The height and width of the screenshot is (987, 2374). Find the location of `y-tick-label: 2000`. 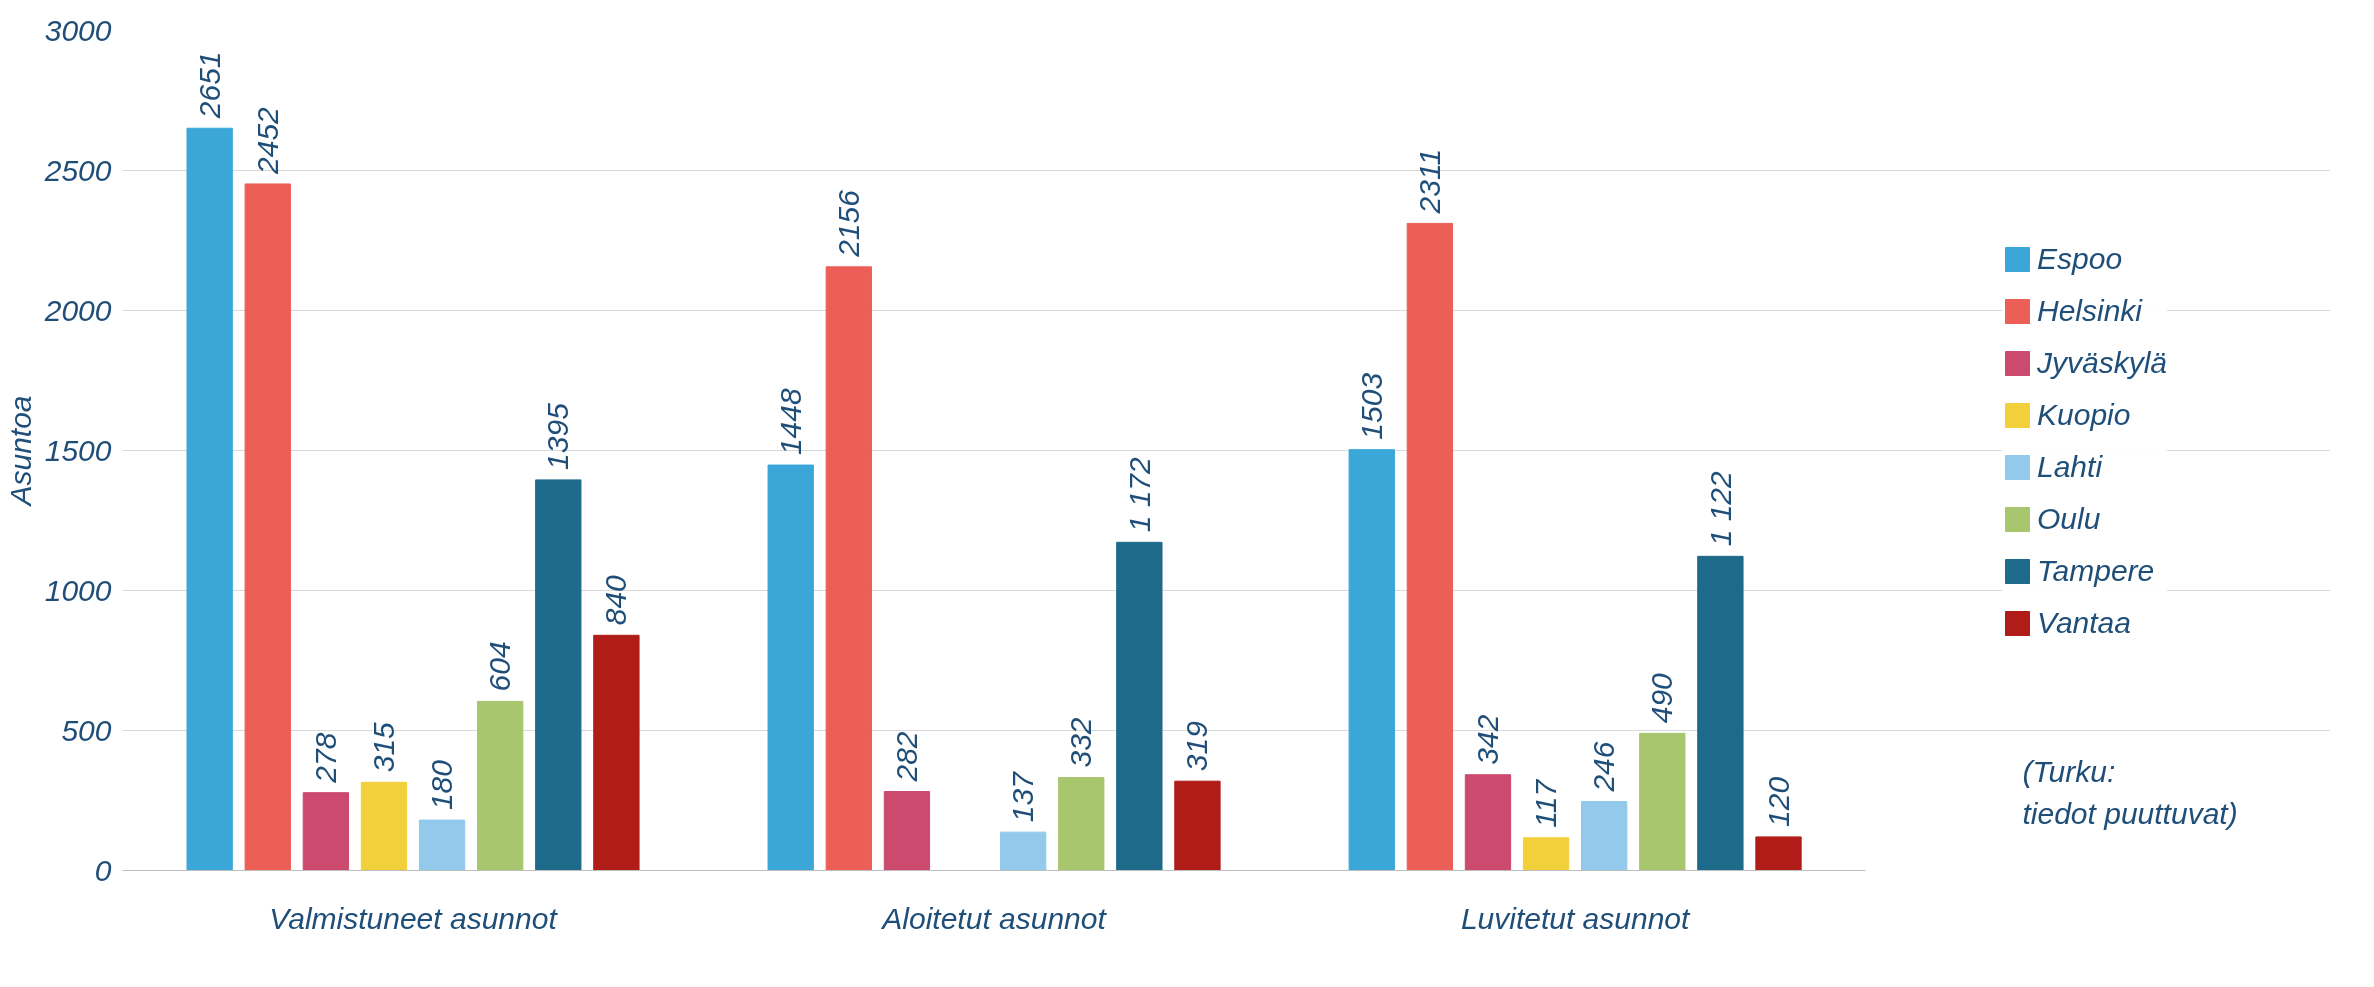

y-tick-label: 2000 is located at coordinates (77, 310).